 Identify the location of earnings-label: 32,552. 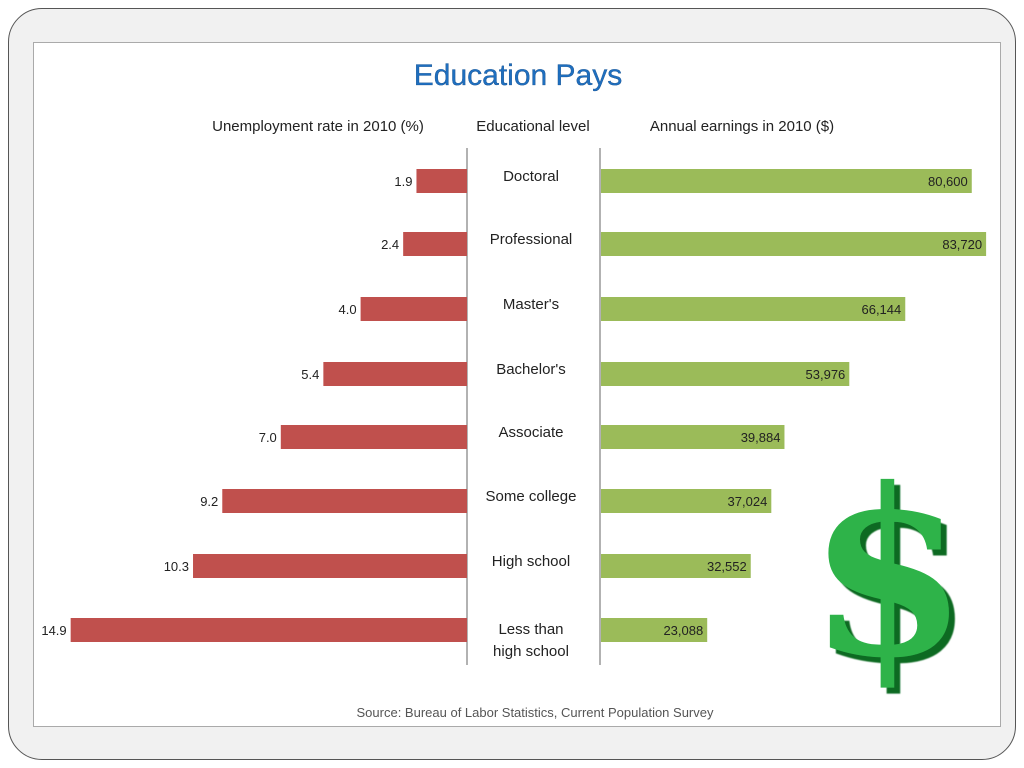
(727, 566).